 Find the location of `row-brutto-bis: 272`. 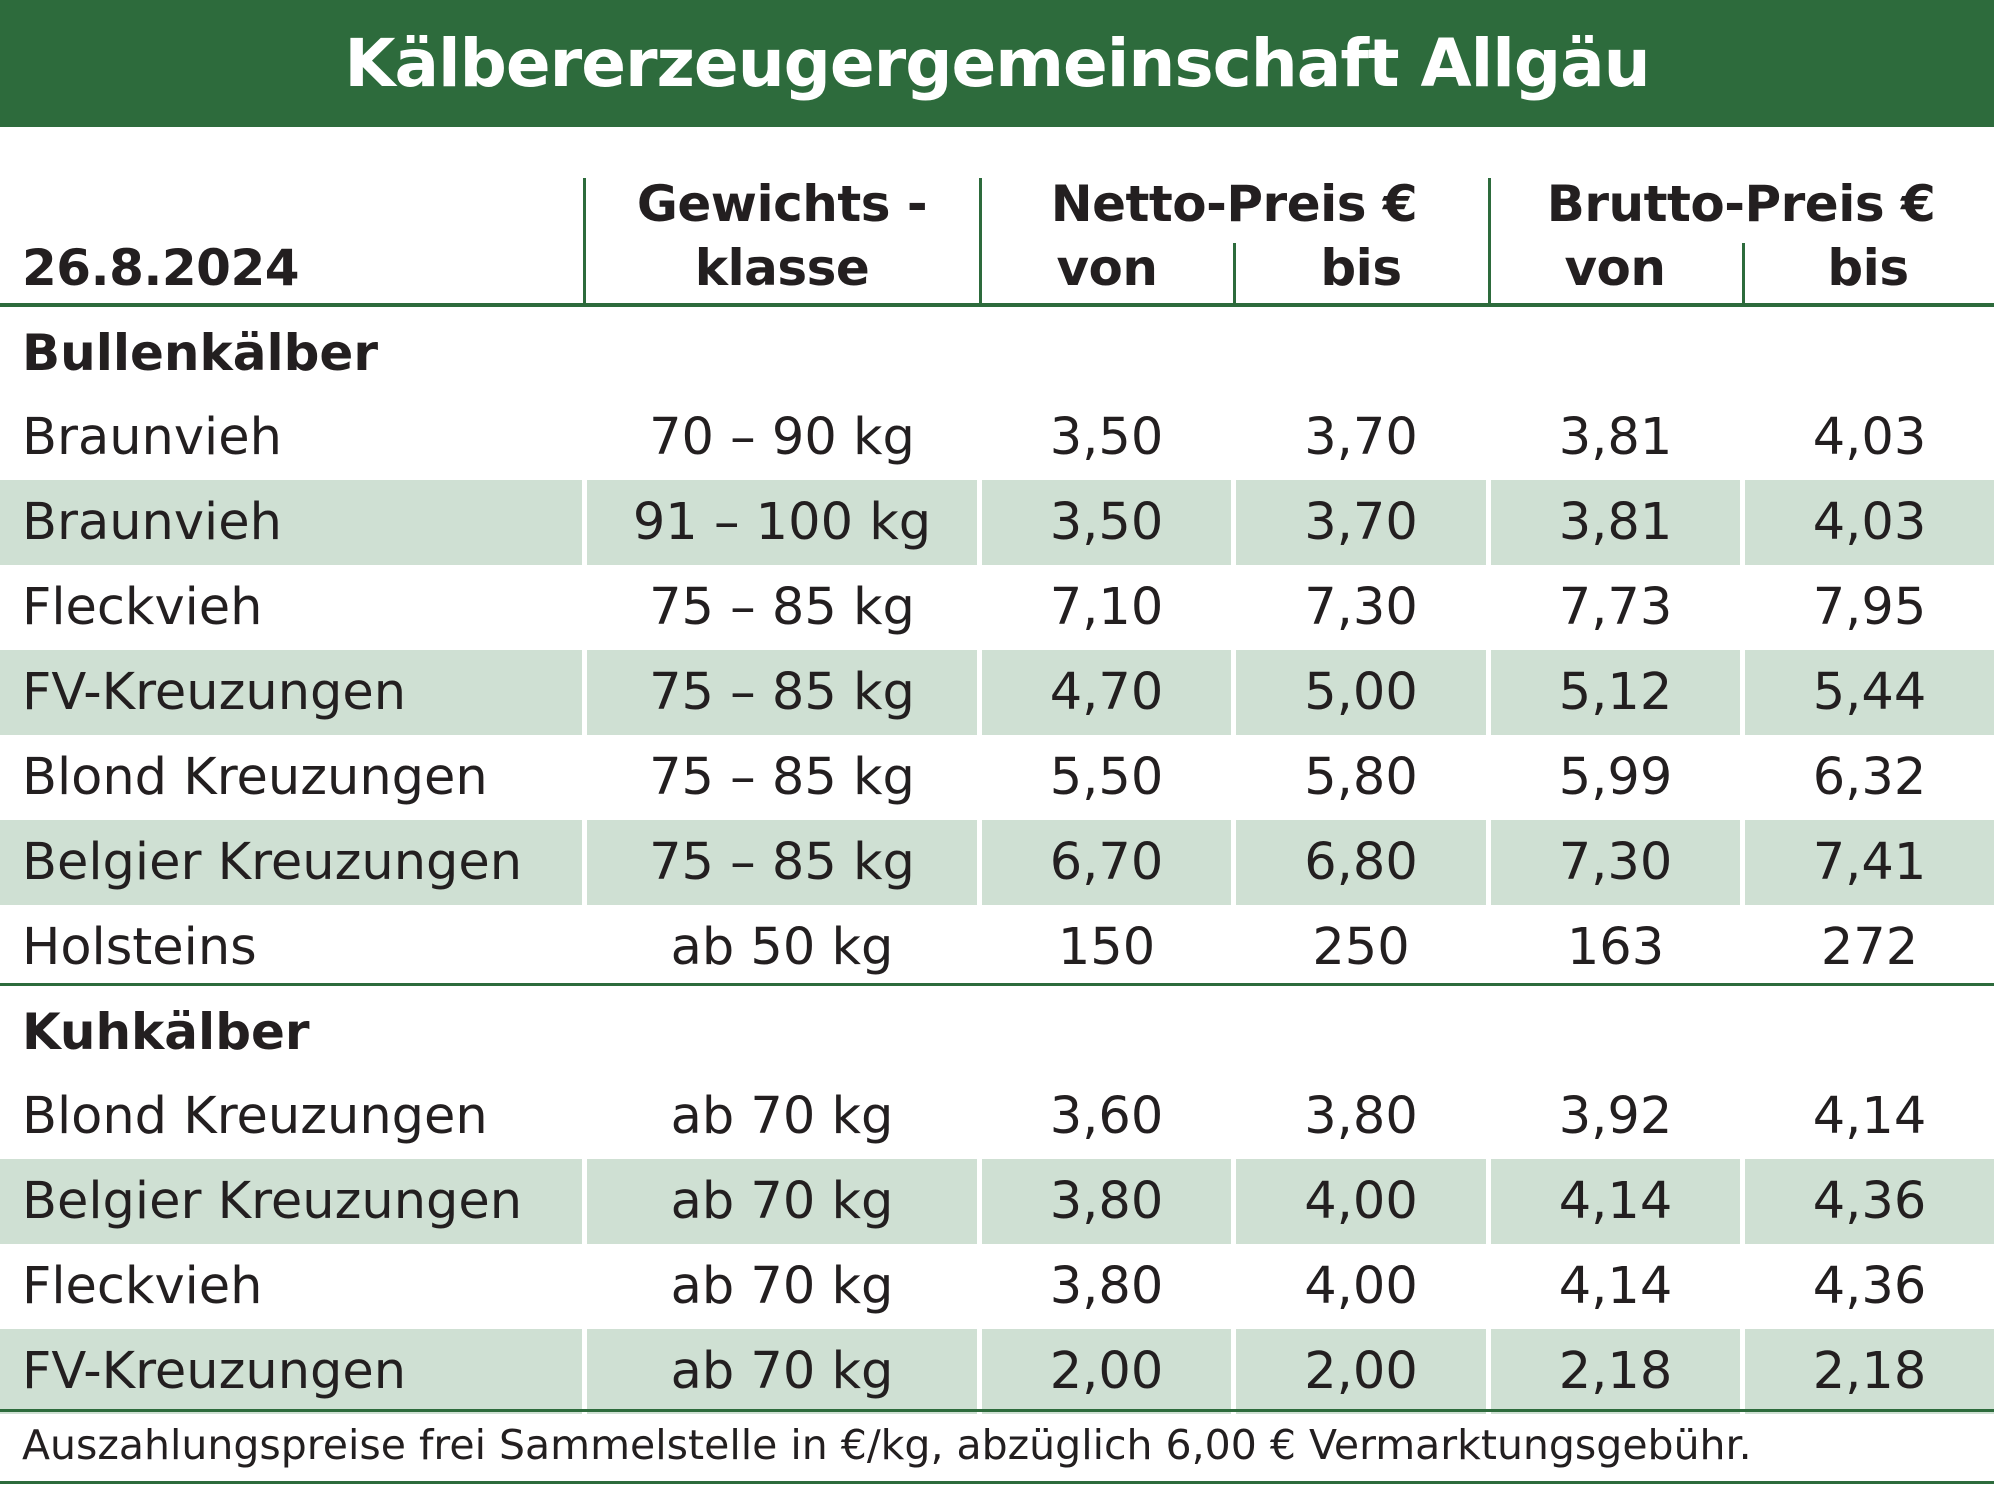

row-brutto-bis: 272 is located at coordinates (1869, 947).